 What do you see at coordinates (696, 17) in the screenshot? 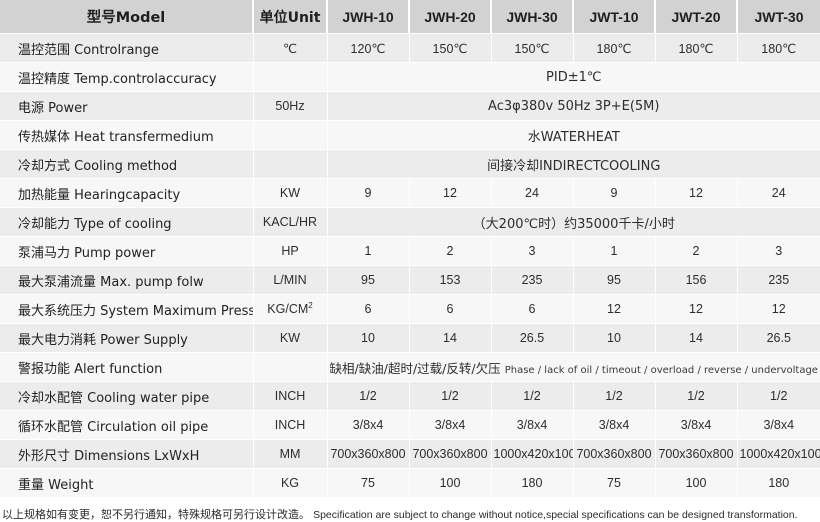
I see `column-header-jwt-20: JWT-20` at bounding box center [696, 17].